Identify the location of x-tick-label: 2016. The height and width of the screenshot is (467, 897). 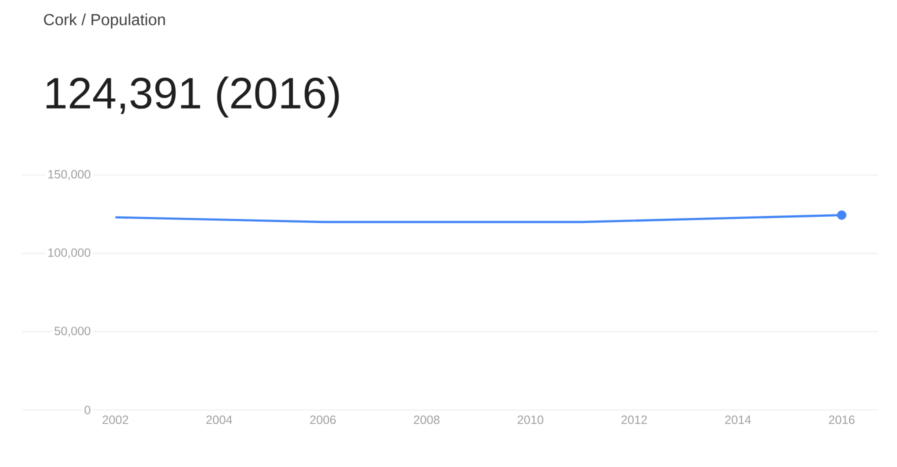
(841, 420).